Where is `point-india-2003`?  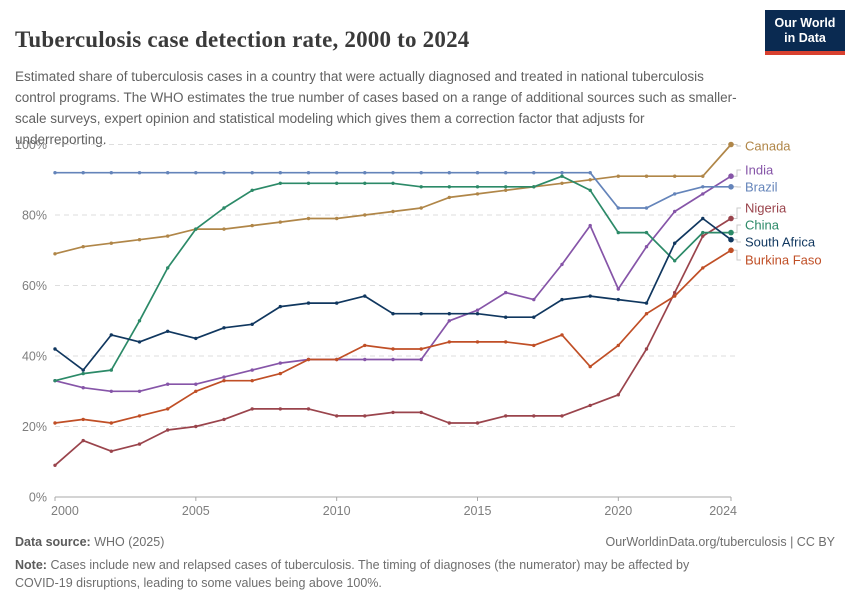
point-india-2003 is located at coordinates (139, 391).